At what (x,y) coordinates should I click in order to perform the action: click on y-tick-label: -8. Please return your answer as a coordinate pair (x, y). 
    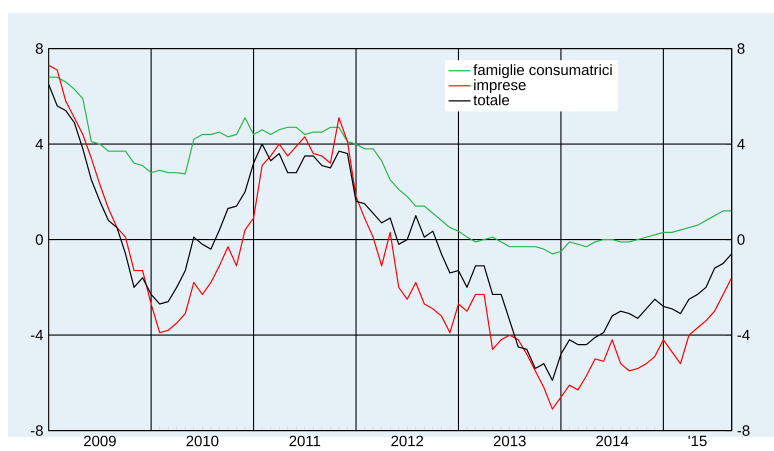
    Looking at the image, I should click on (36, 430).